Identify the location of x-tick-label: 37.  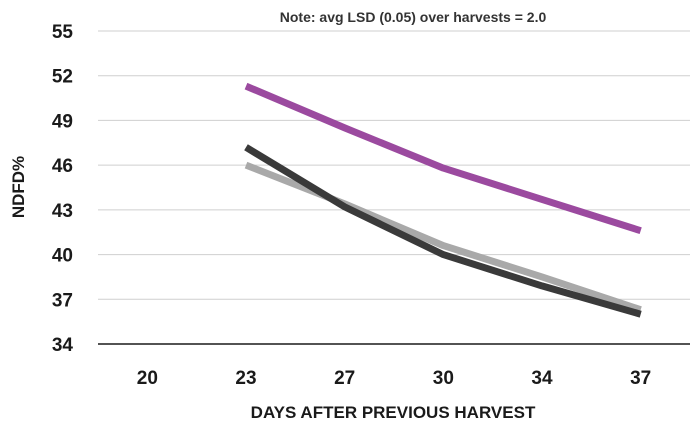
(640, 378).